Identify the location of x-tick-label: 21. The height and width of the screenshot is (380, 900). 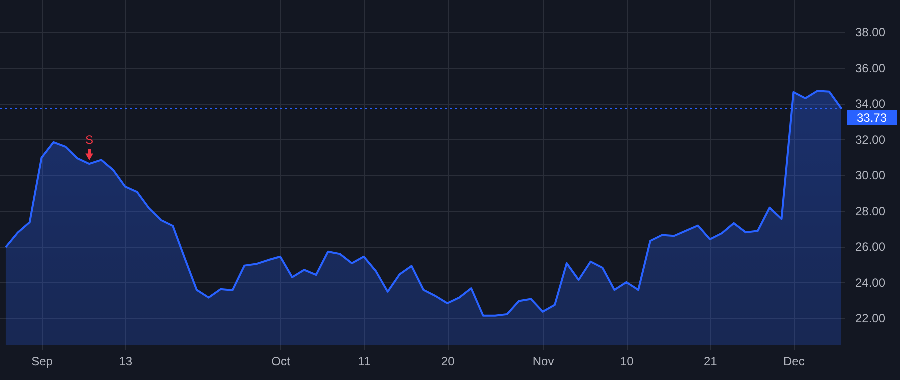
(711, 361).